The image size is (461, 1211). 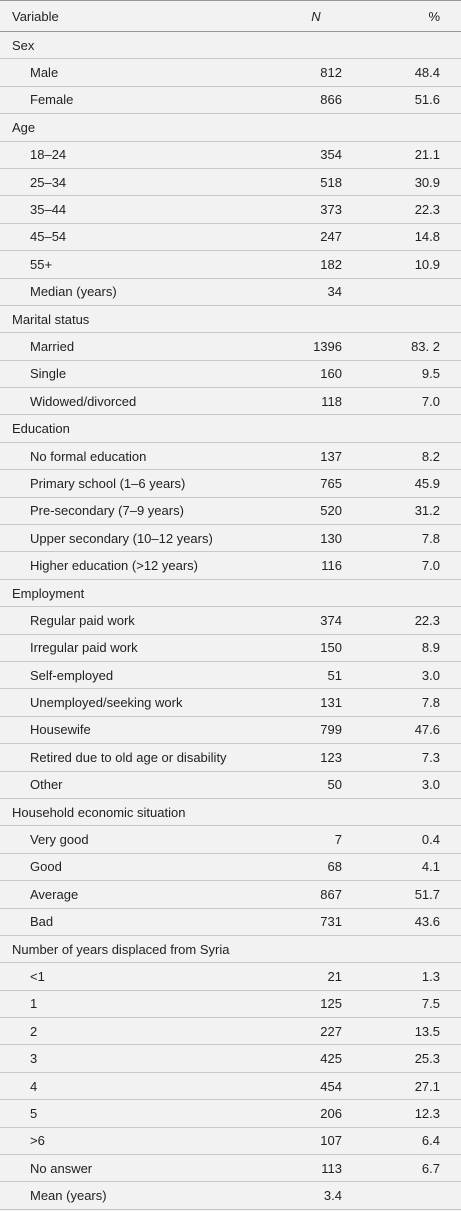 What do you see at coordinates (430, 456) in the screenshot?
I see `cell: 8.2` at bounding box center [430, 456].